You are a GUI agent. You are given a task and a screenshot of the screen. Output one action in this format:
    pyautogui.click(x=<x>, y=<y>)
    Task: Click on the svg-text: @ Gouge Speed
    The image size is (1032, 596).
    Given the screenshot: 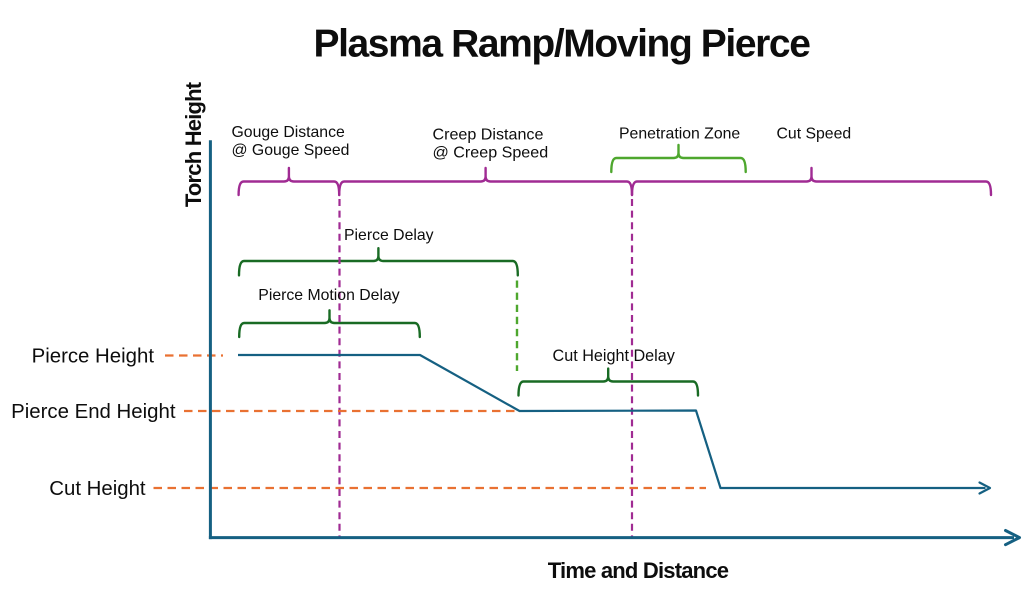 What is the action you would take?
    pyautogui.click(x=291, y=150)
    